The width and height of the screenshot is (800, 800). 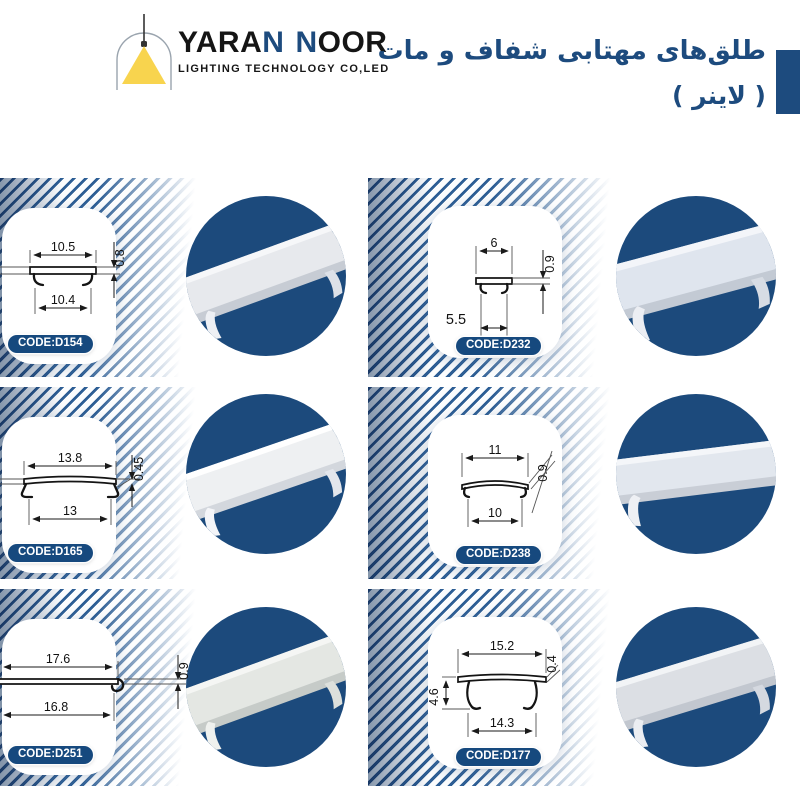 What do you see at coordinates (144, 52) in the screenshot?
I see `lamp-logo-icon` at bounding box center [144, 52].